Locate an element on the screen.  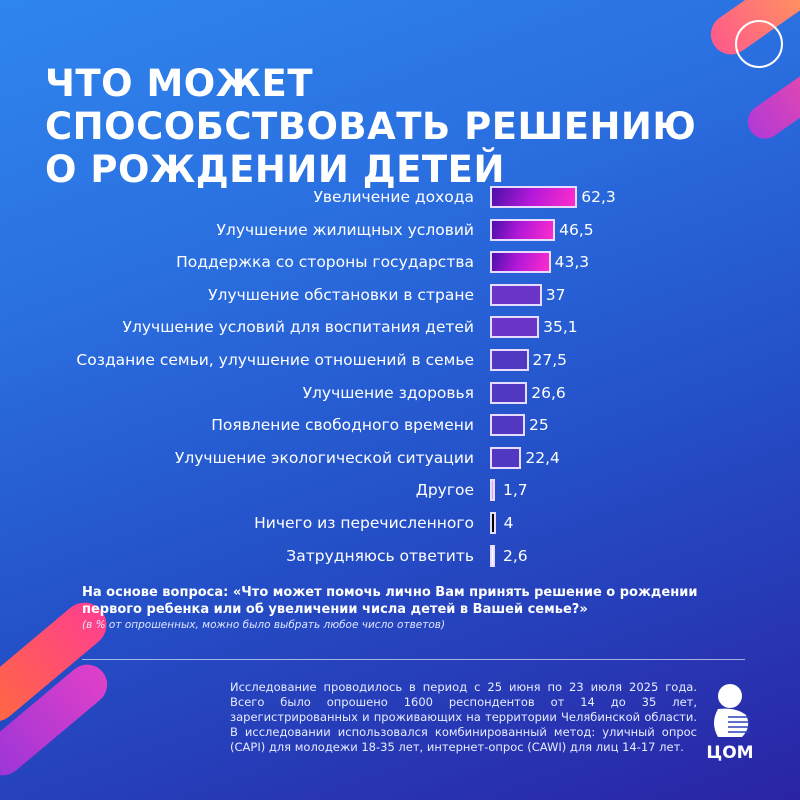
bar-row: Улучшение экологической ситуации 22,4 is located at coordinates (400, 459).